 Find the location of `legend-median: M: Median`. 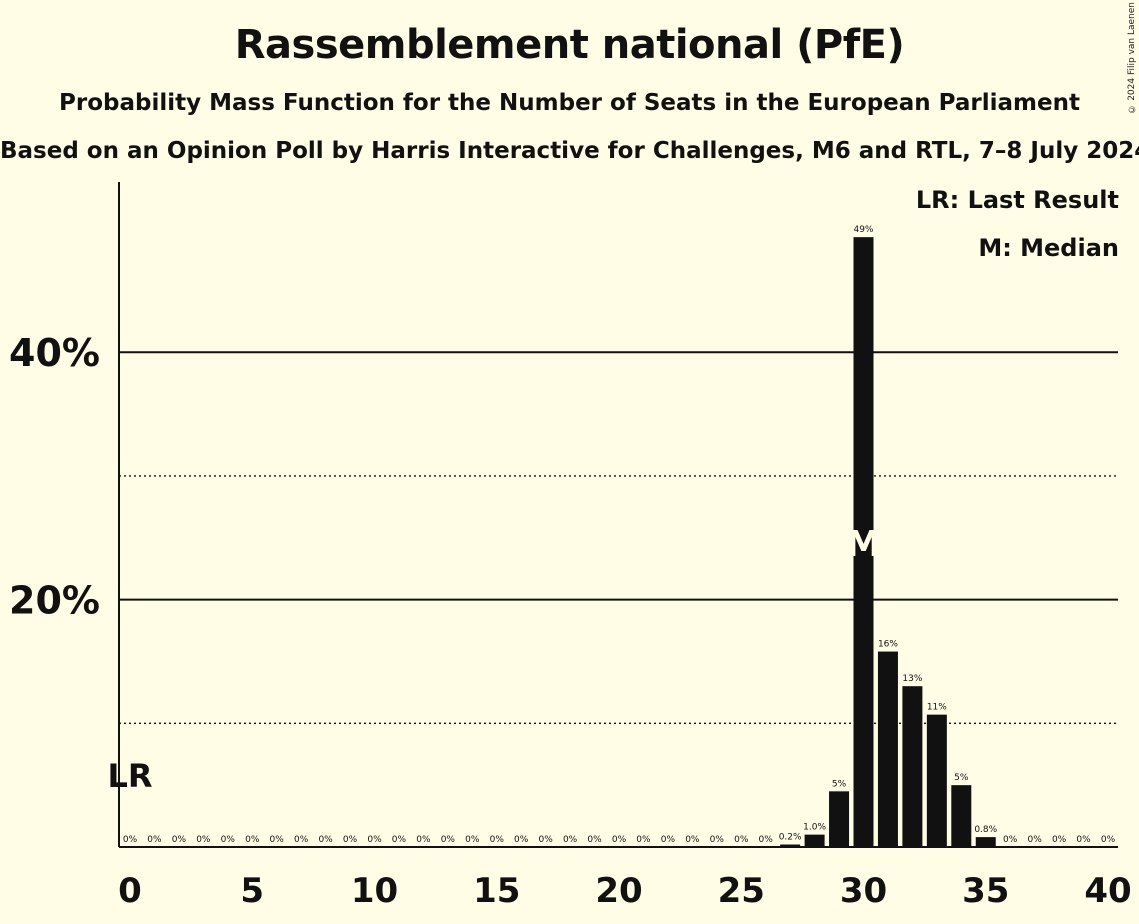

legend-median: M: Median is located at coordinates (1048, 248).